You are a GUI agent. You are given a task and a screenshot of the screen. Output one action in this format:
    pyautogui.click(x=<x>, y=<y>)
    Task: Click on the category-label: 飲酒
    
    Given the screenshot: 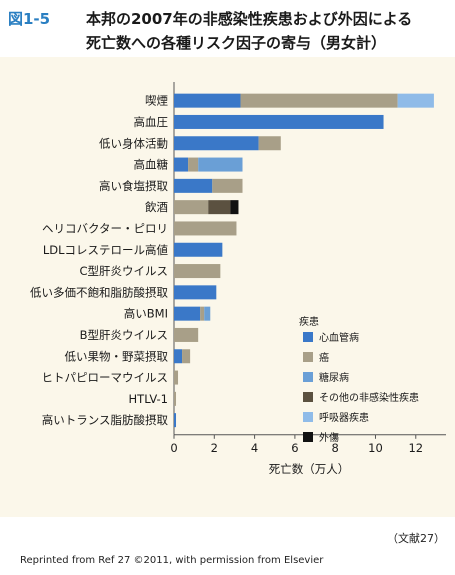 What is the action you would take?
    pyautogui.click(x=156, y=207)
    